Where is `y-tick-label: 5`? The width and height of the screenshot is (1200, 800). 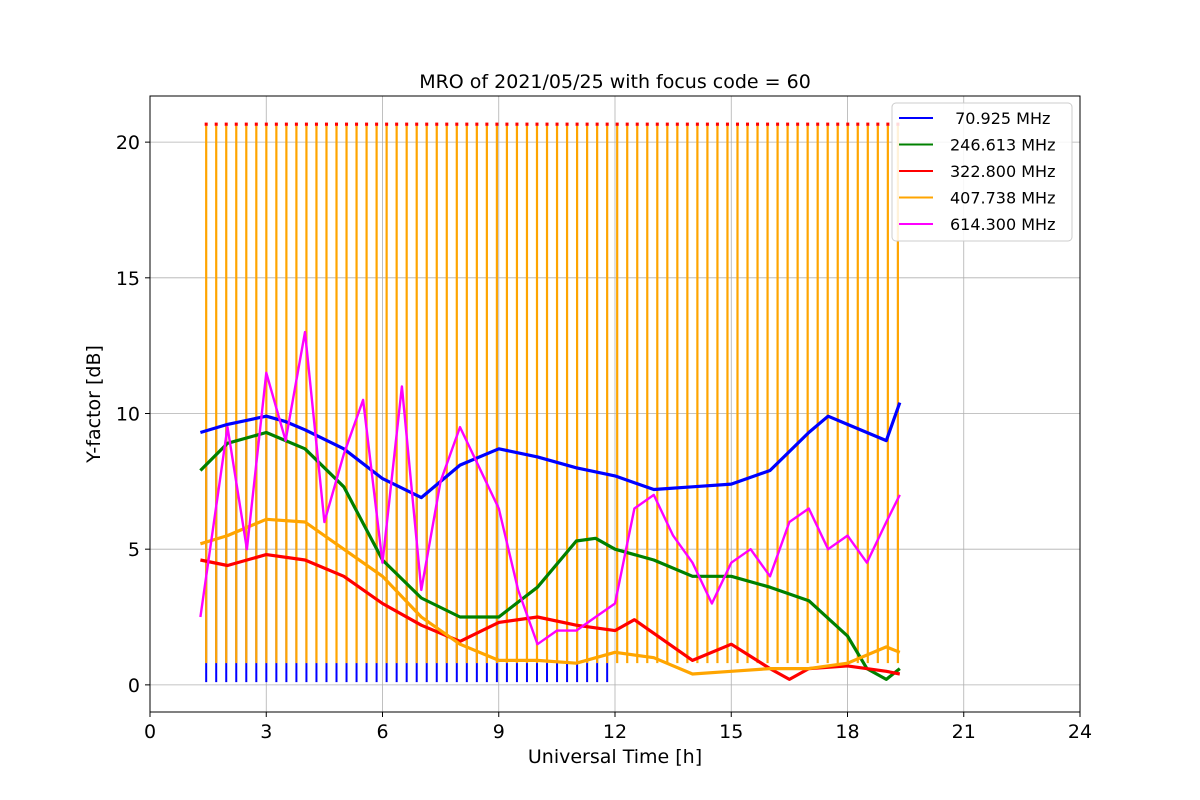 y-tick-label: 5 is located at coordinates (134, 550).